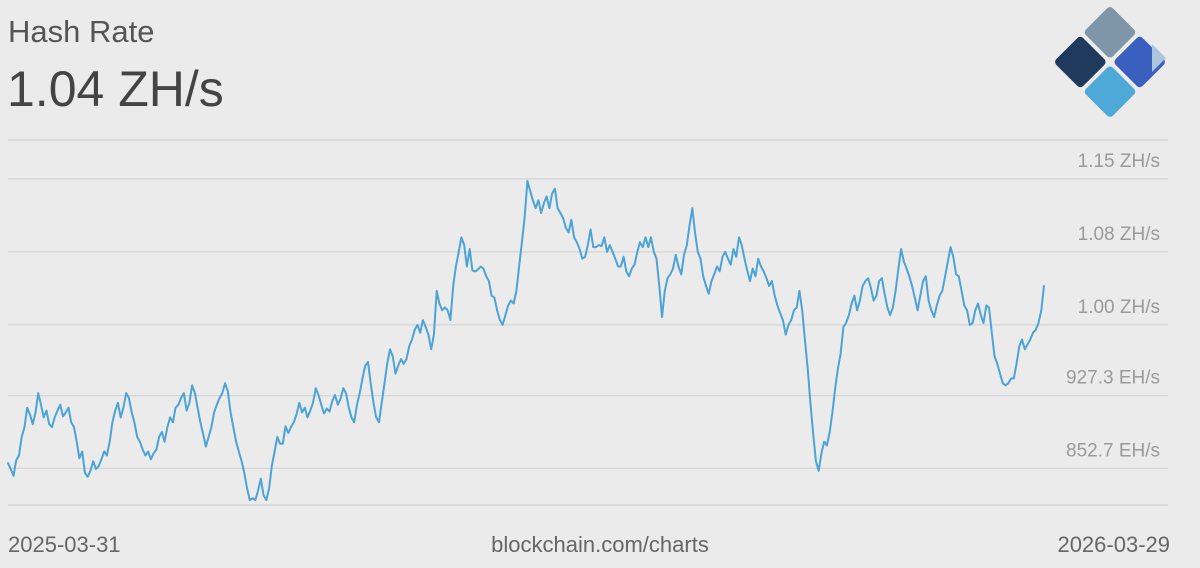  I want to click on logo-tile-top, so click(1110, 32).